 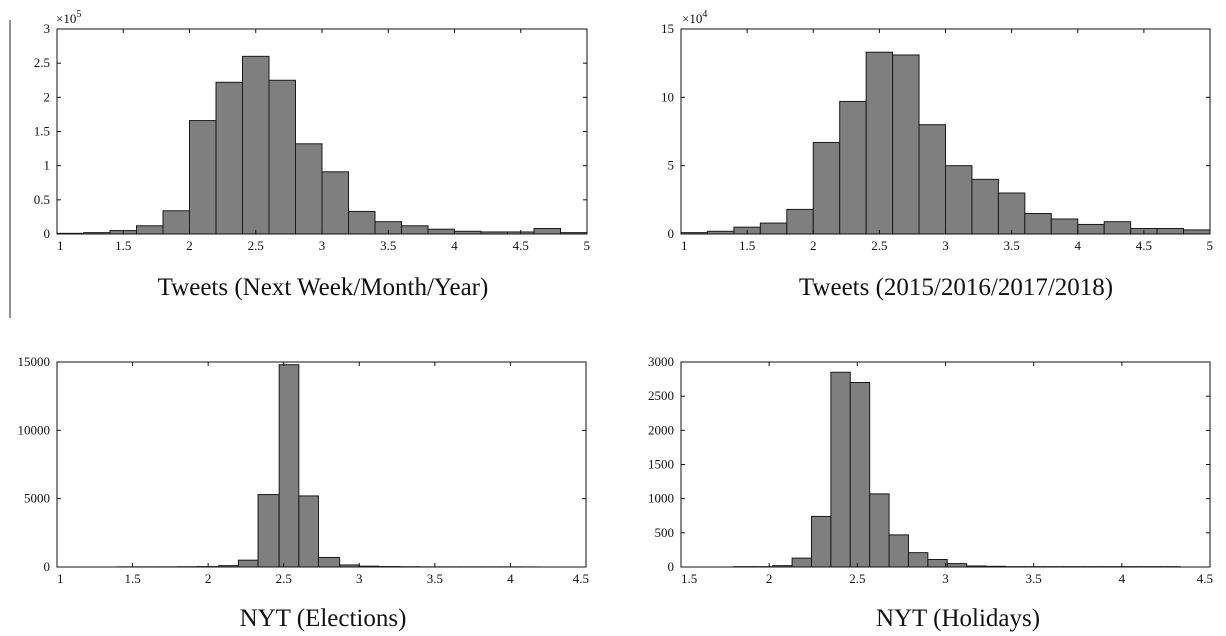 What do you see at coordinates (47, 96) in the screenshot?
I see `y-tick-label: 2` at bounding box center [47, 96].